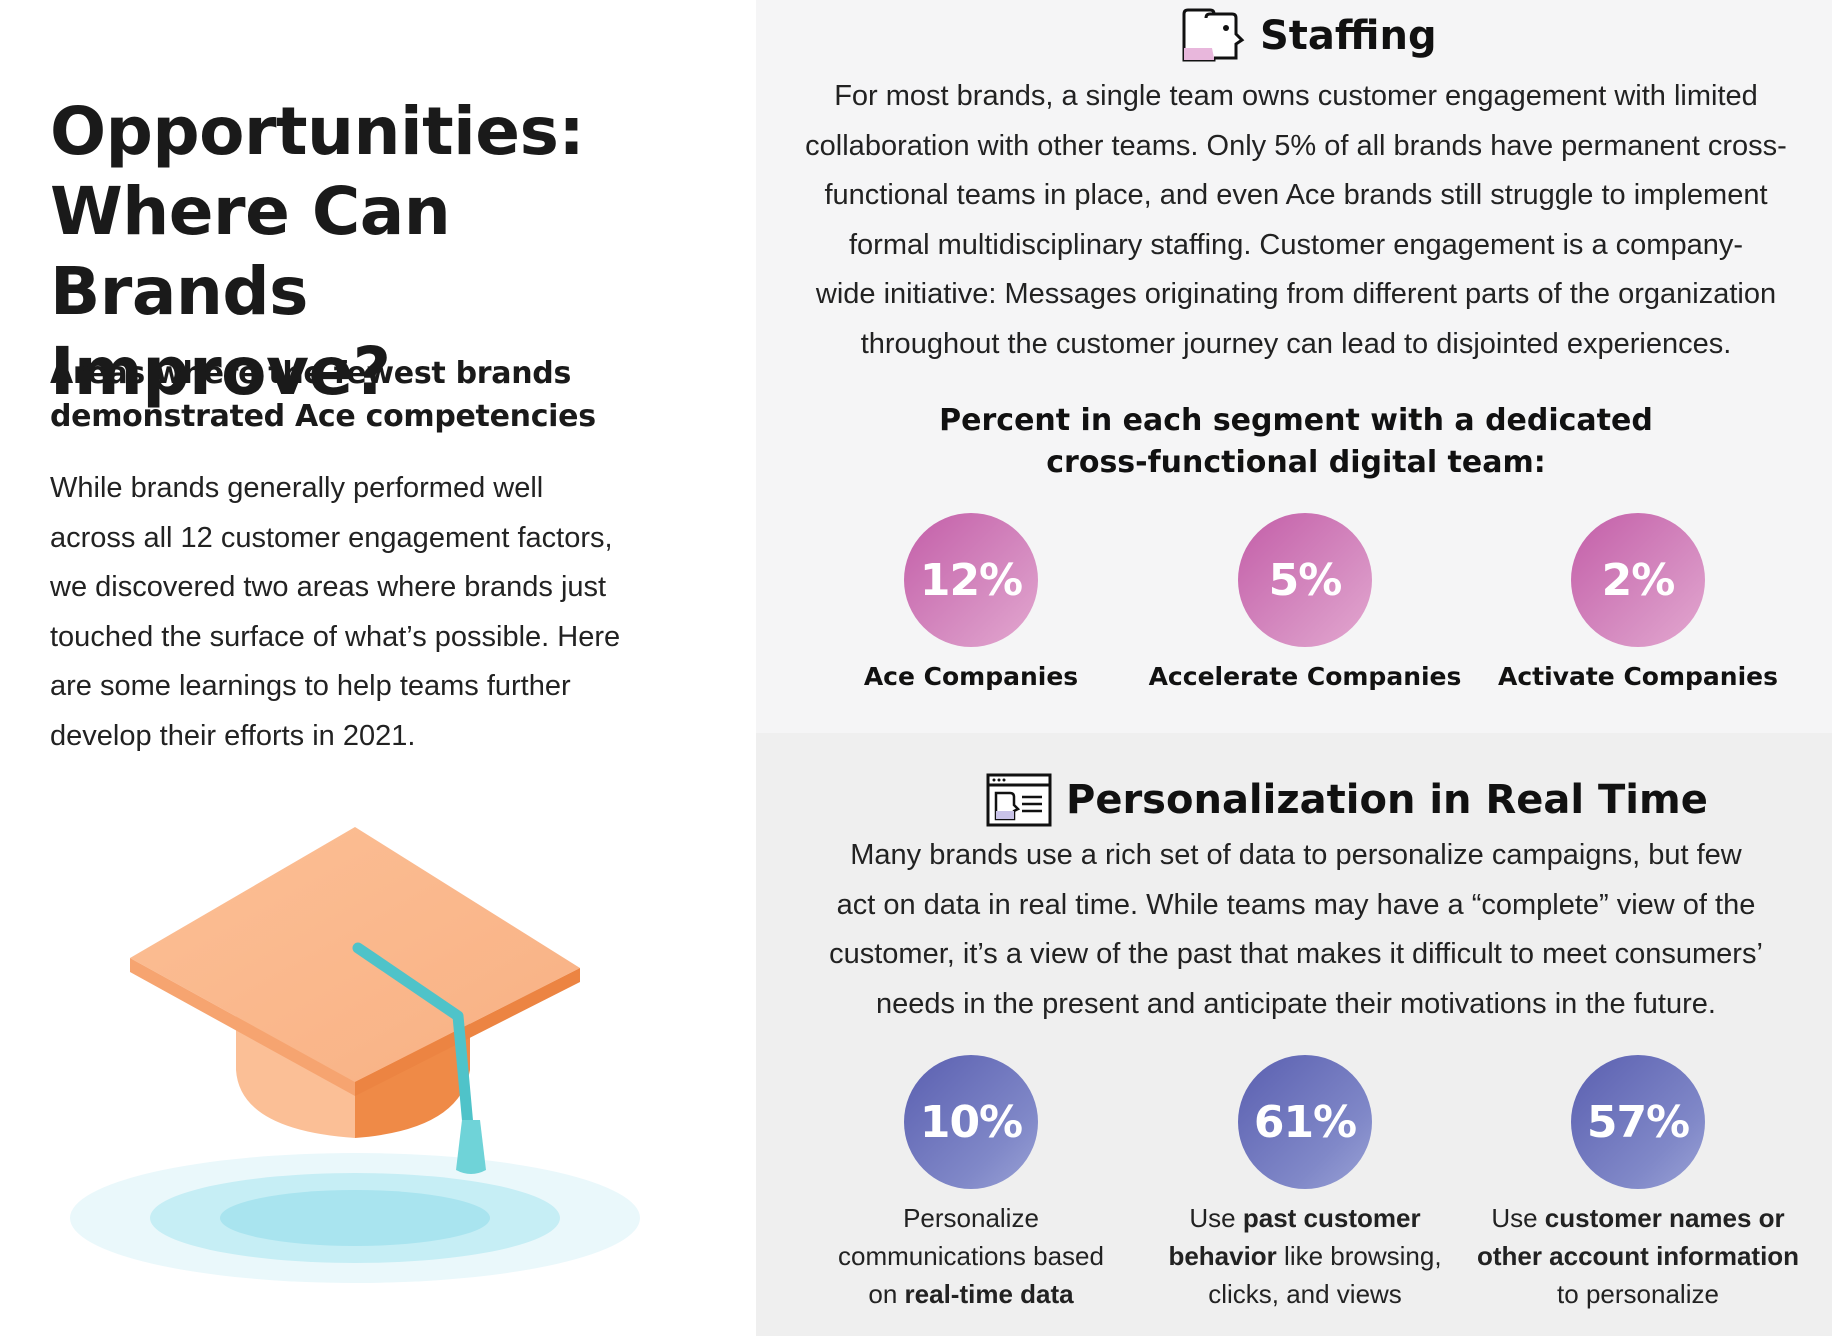  Describe the element at coordinates (1213, 35) in the screenshot. I see `staffing-people-icon` at that location.